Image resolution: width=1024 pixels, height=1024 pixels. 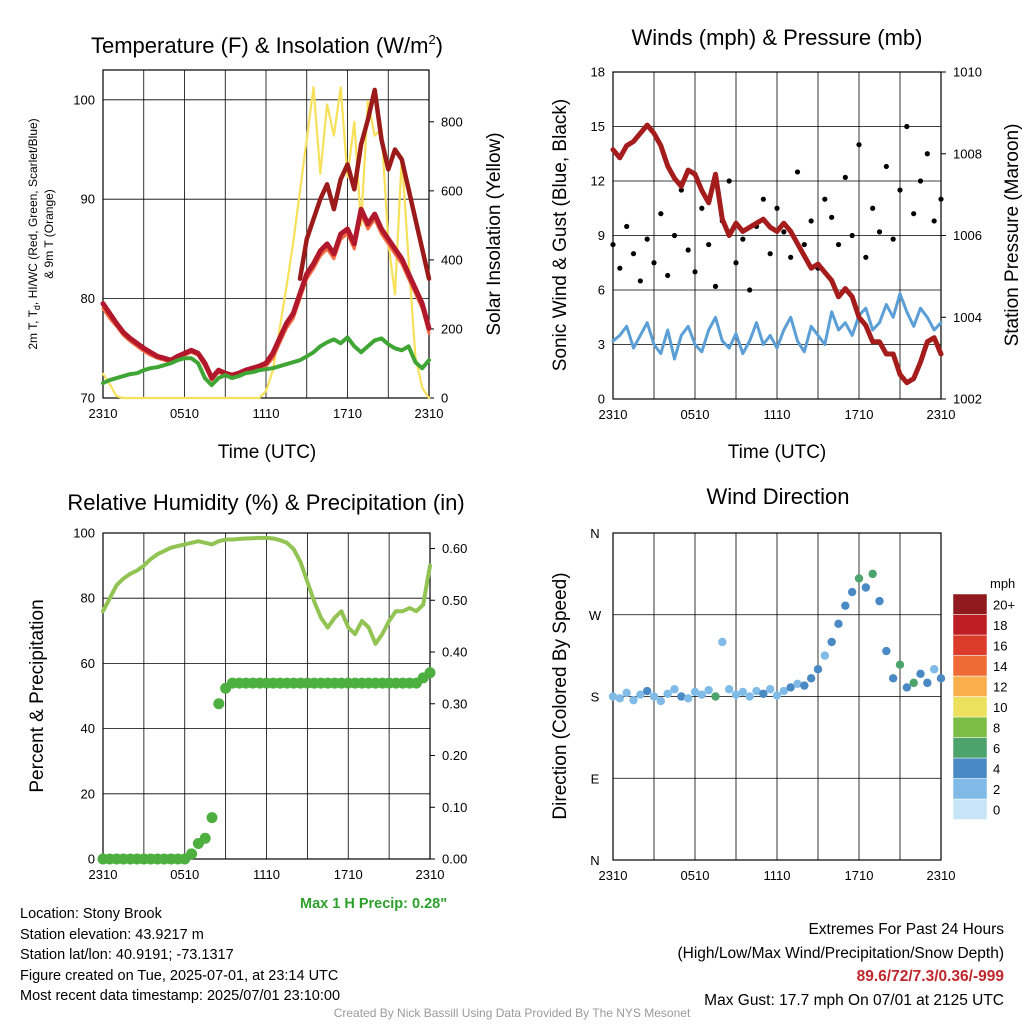 What do you see at coordinates (88, 728) in the screenshot?
I see `rh-ytick: 40` at bounding box center [88, 728].